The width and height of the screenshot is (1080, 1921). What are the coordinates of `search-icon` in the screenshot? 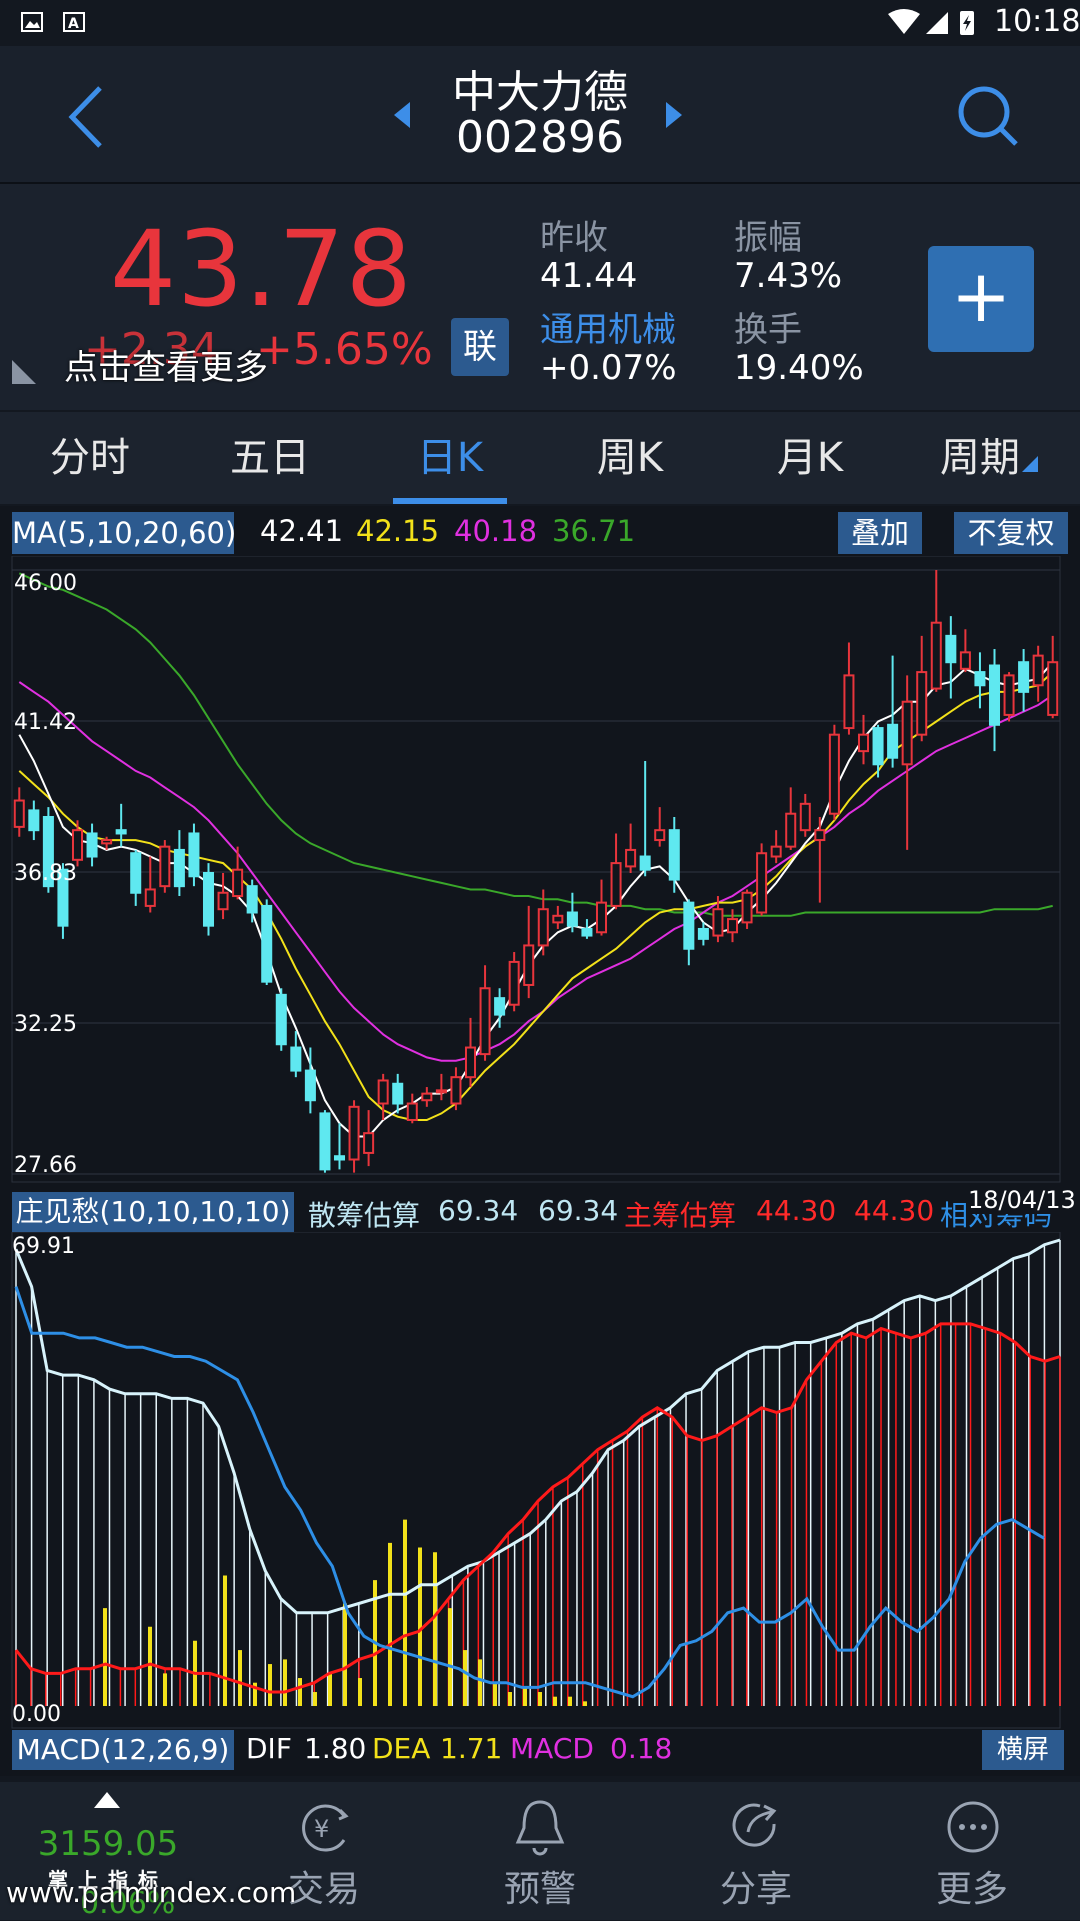 It's located at (988, 116).